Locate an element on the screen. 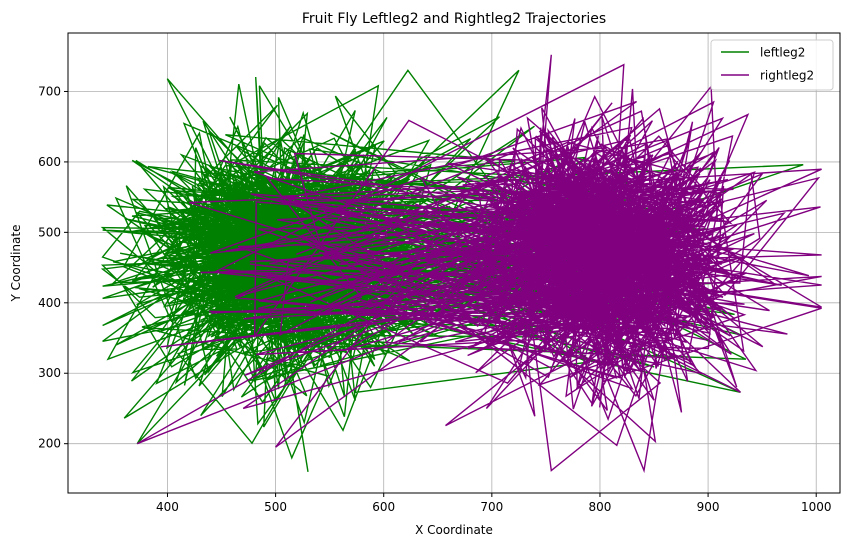 The height and width of the screenshot is (547, 850). y-tick-label: 400 is located at coordinates (49, 303).